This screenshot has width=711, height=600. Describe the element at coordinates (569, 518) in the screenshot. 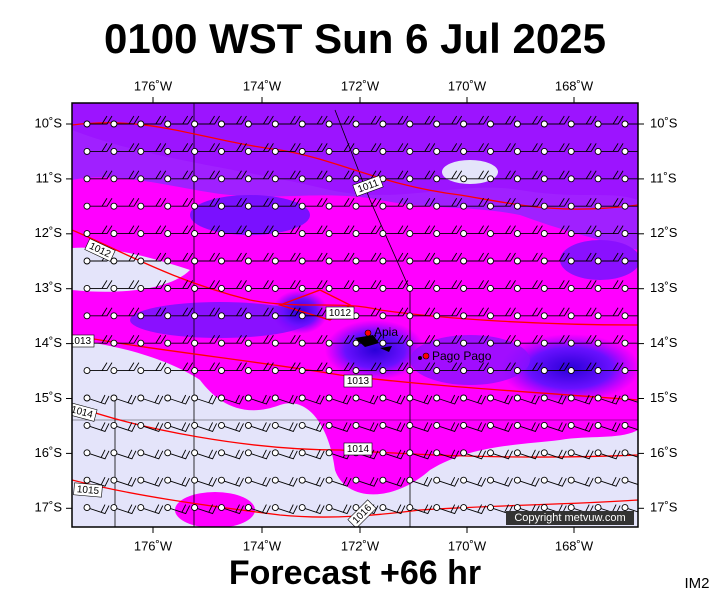

I see `copyright: Copyright metvuw.com` at that location.